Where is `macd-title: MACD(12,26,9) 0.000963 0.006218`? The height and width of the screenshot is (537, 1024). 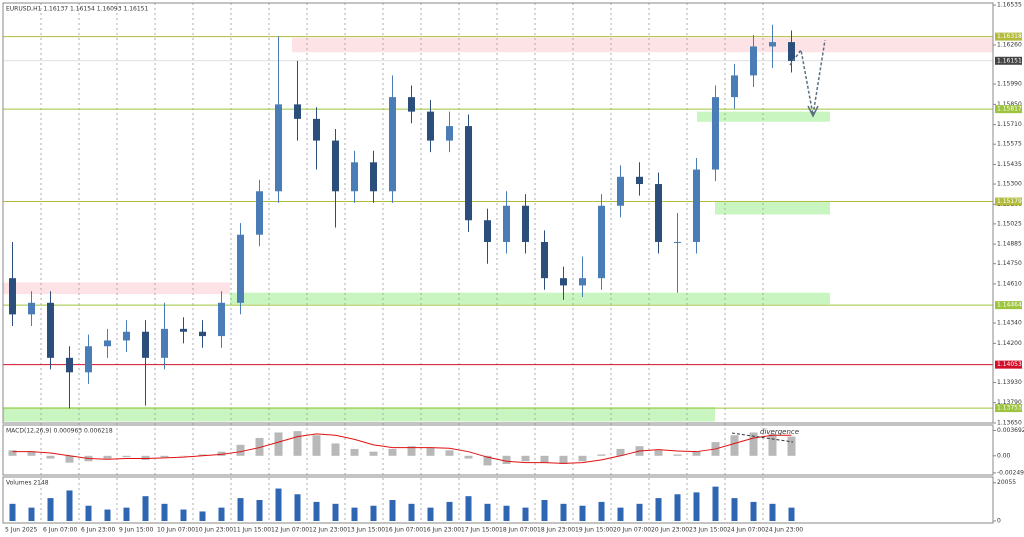 macd-title: MACD(12,26,9) 0.000963 0.006218 is located at coordinates (59, 431).